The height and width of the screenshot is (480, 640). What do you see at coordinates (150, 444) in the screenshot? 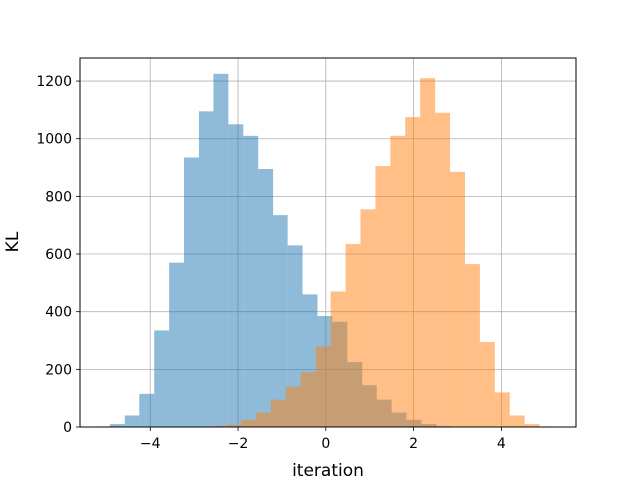
I see `x-tick-label-0: −4` at bounding box center [150, 444].